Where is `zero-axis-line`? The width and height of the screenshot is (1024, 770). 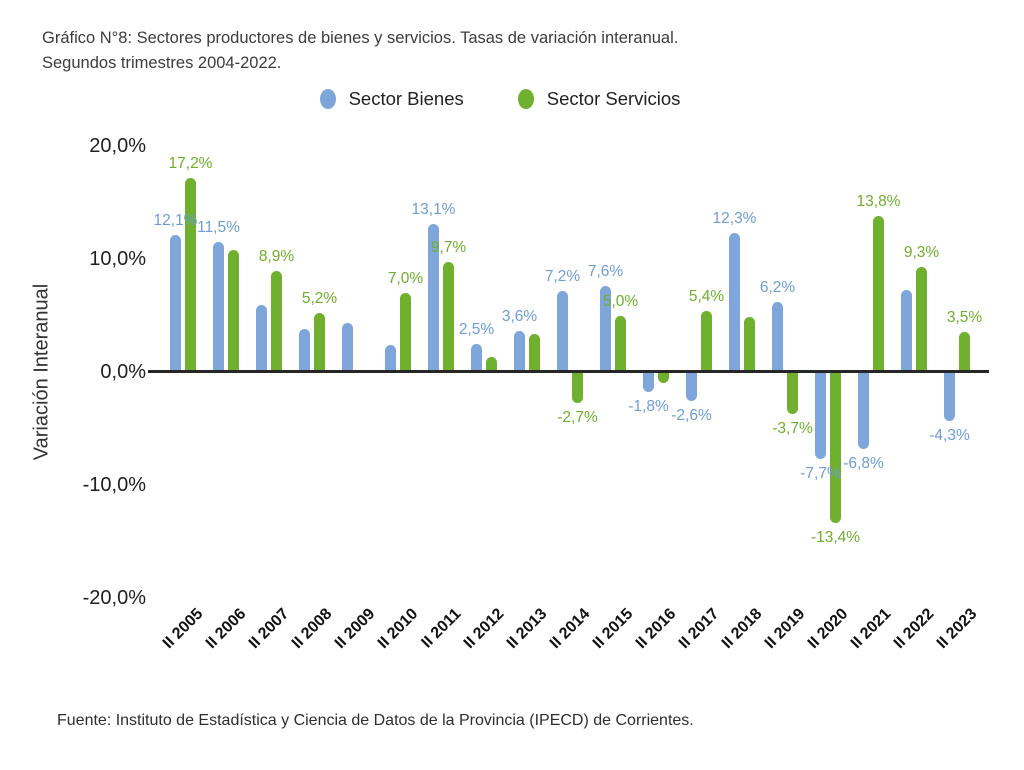
zero-axis-line is located at coordinates (568, 371).